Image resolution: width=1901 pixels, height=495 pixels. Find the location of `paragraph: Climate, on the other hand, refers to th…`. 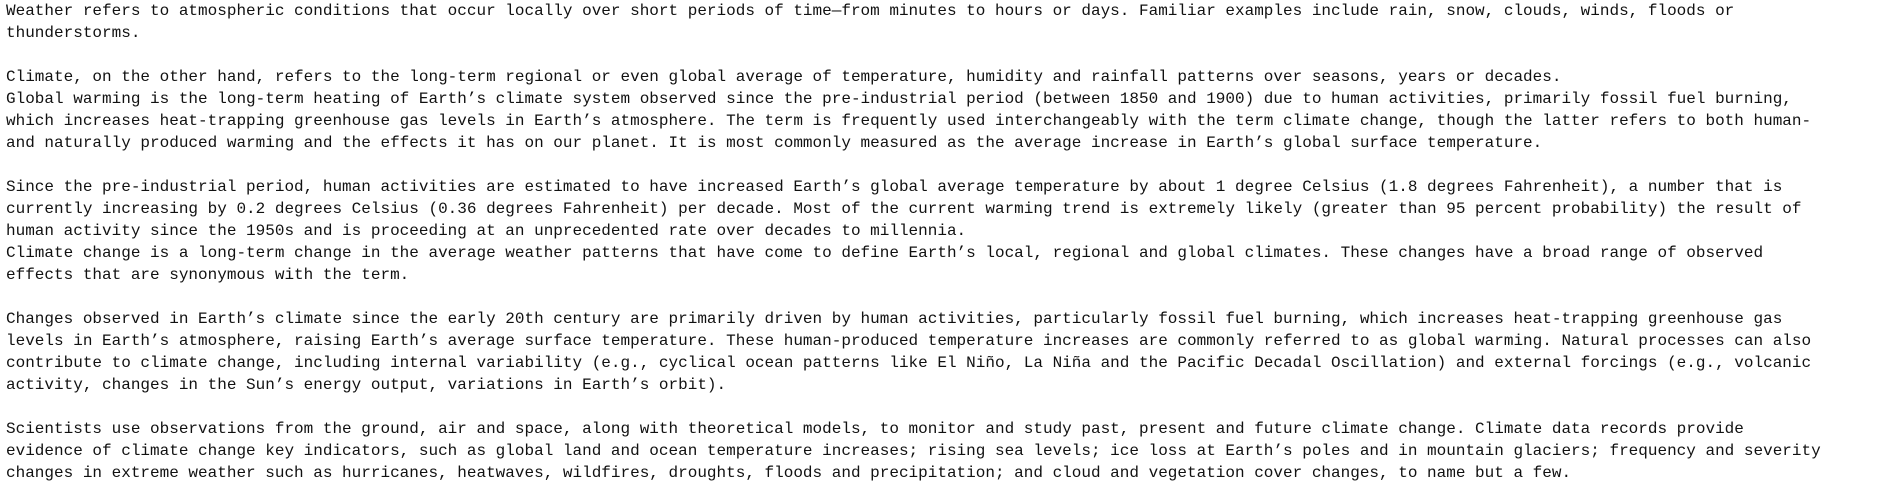

paragraph: Climate, on the other hand, refers to th… is located at coordinates (953, 77).